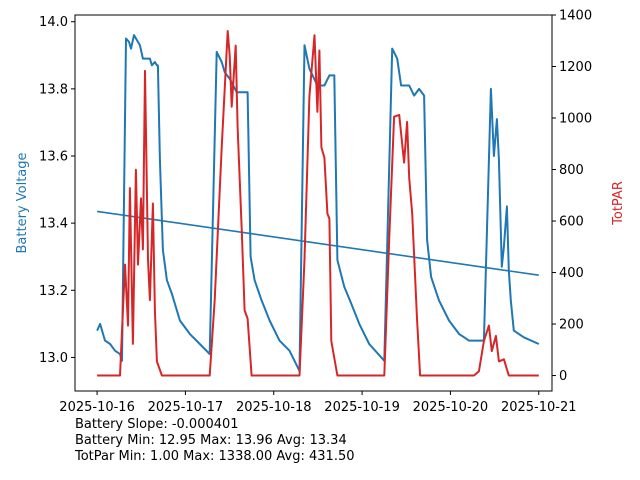  Describe the element at coordinates (575, 119) in the screenshot. I see `right-y-tick-label: 1000` at that location.